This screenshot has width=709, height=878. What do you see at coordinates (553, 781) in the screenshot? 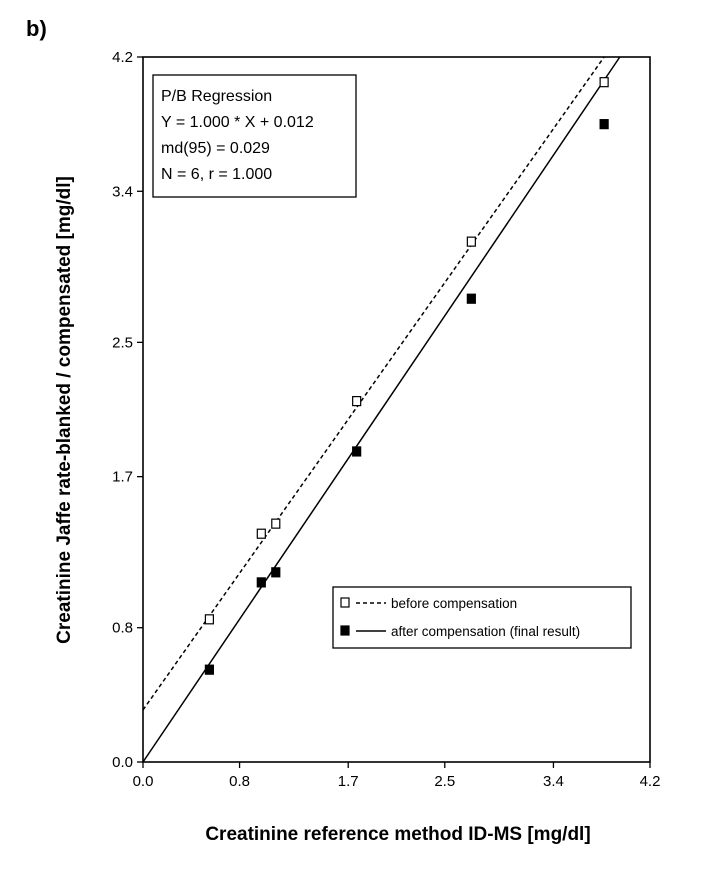
I see `x-tick-label: 3.4` at bounding box center [553, 781].